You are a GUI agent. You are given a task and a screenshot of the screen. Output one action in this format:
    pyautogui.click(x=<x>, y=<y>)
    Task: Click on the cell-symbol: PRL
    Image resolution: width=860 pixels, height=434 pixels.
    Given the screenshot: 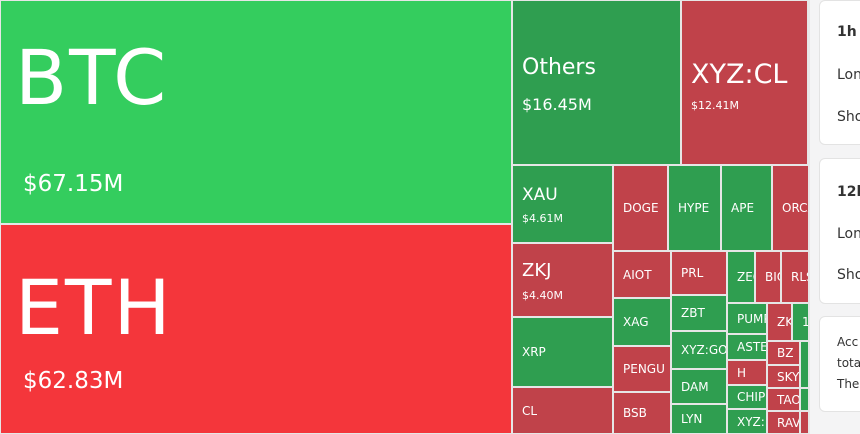 What is the action you would take?
    pyautogui.click(x=692, y=273)
    